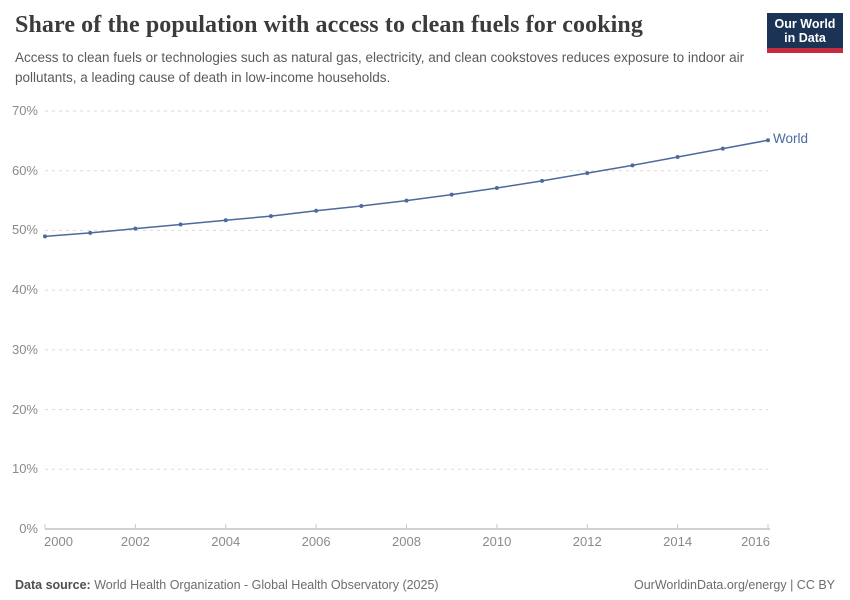  What do you see at coordinates (734, 585) in the screenshot?
I see `footer-link-license: OurWorldinData.org/energy | CC BY` at bounding box center [734, 585].